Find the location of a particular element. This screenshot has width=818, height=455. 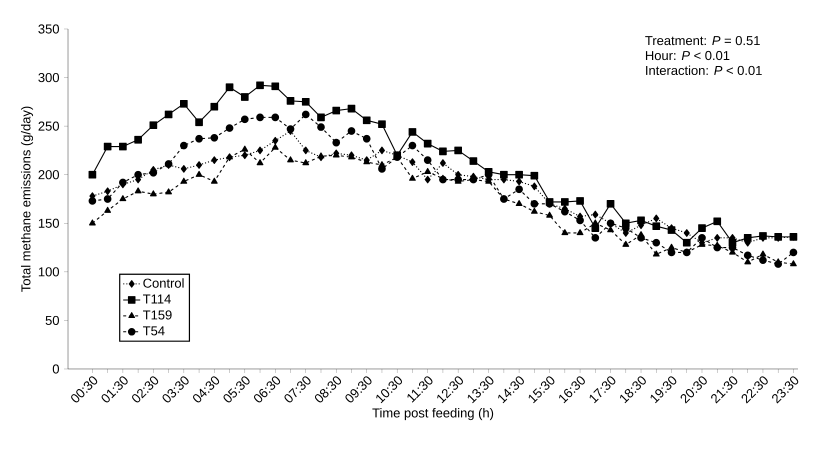

legend-label: T159 is located at coordinates (157, 315).